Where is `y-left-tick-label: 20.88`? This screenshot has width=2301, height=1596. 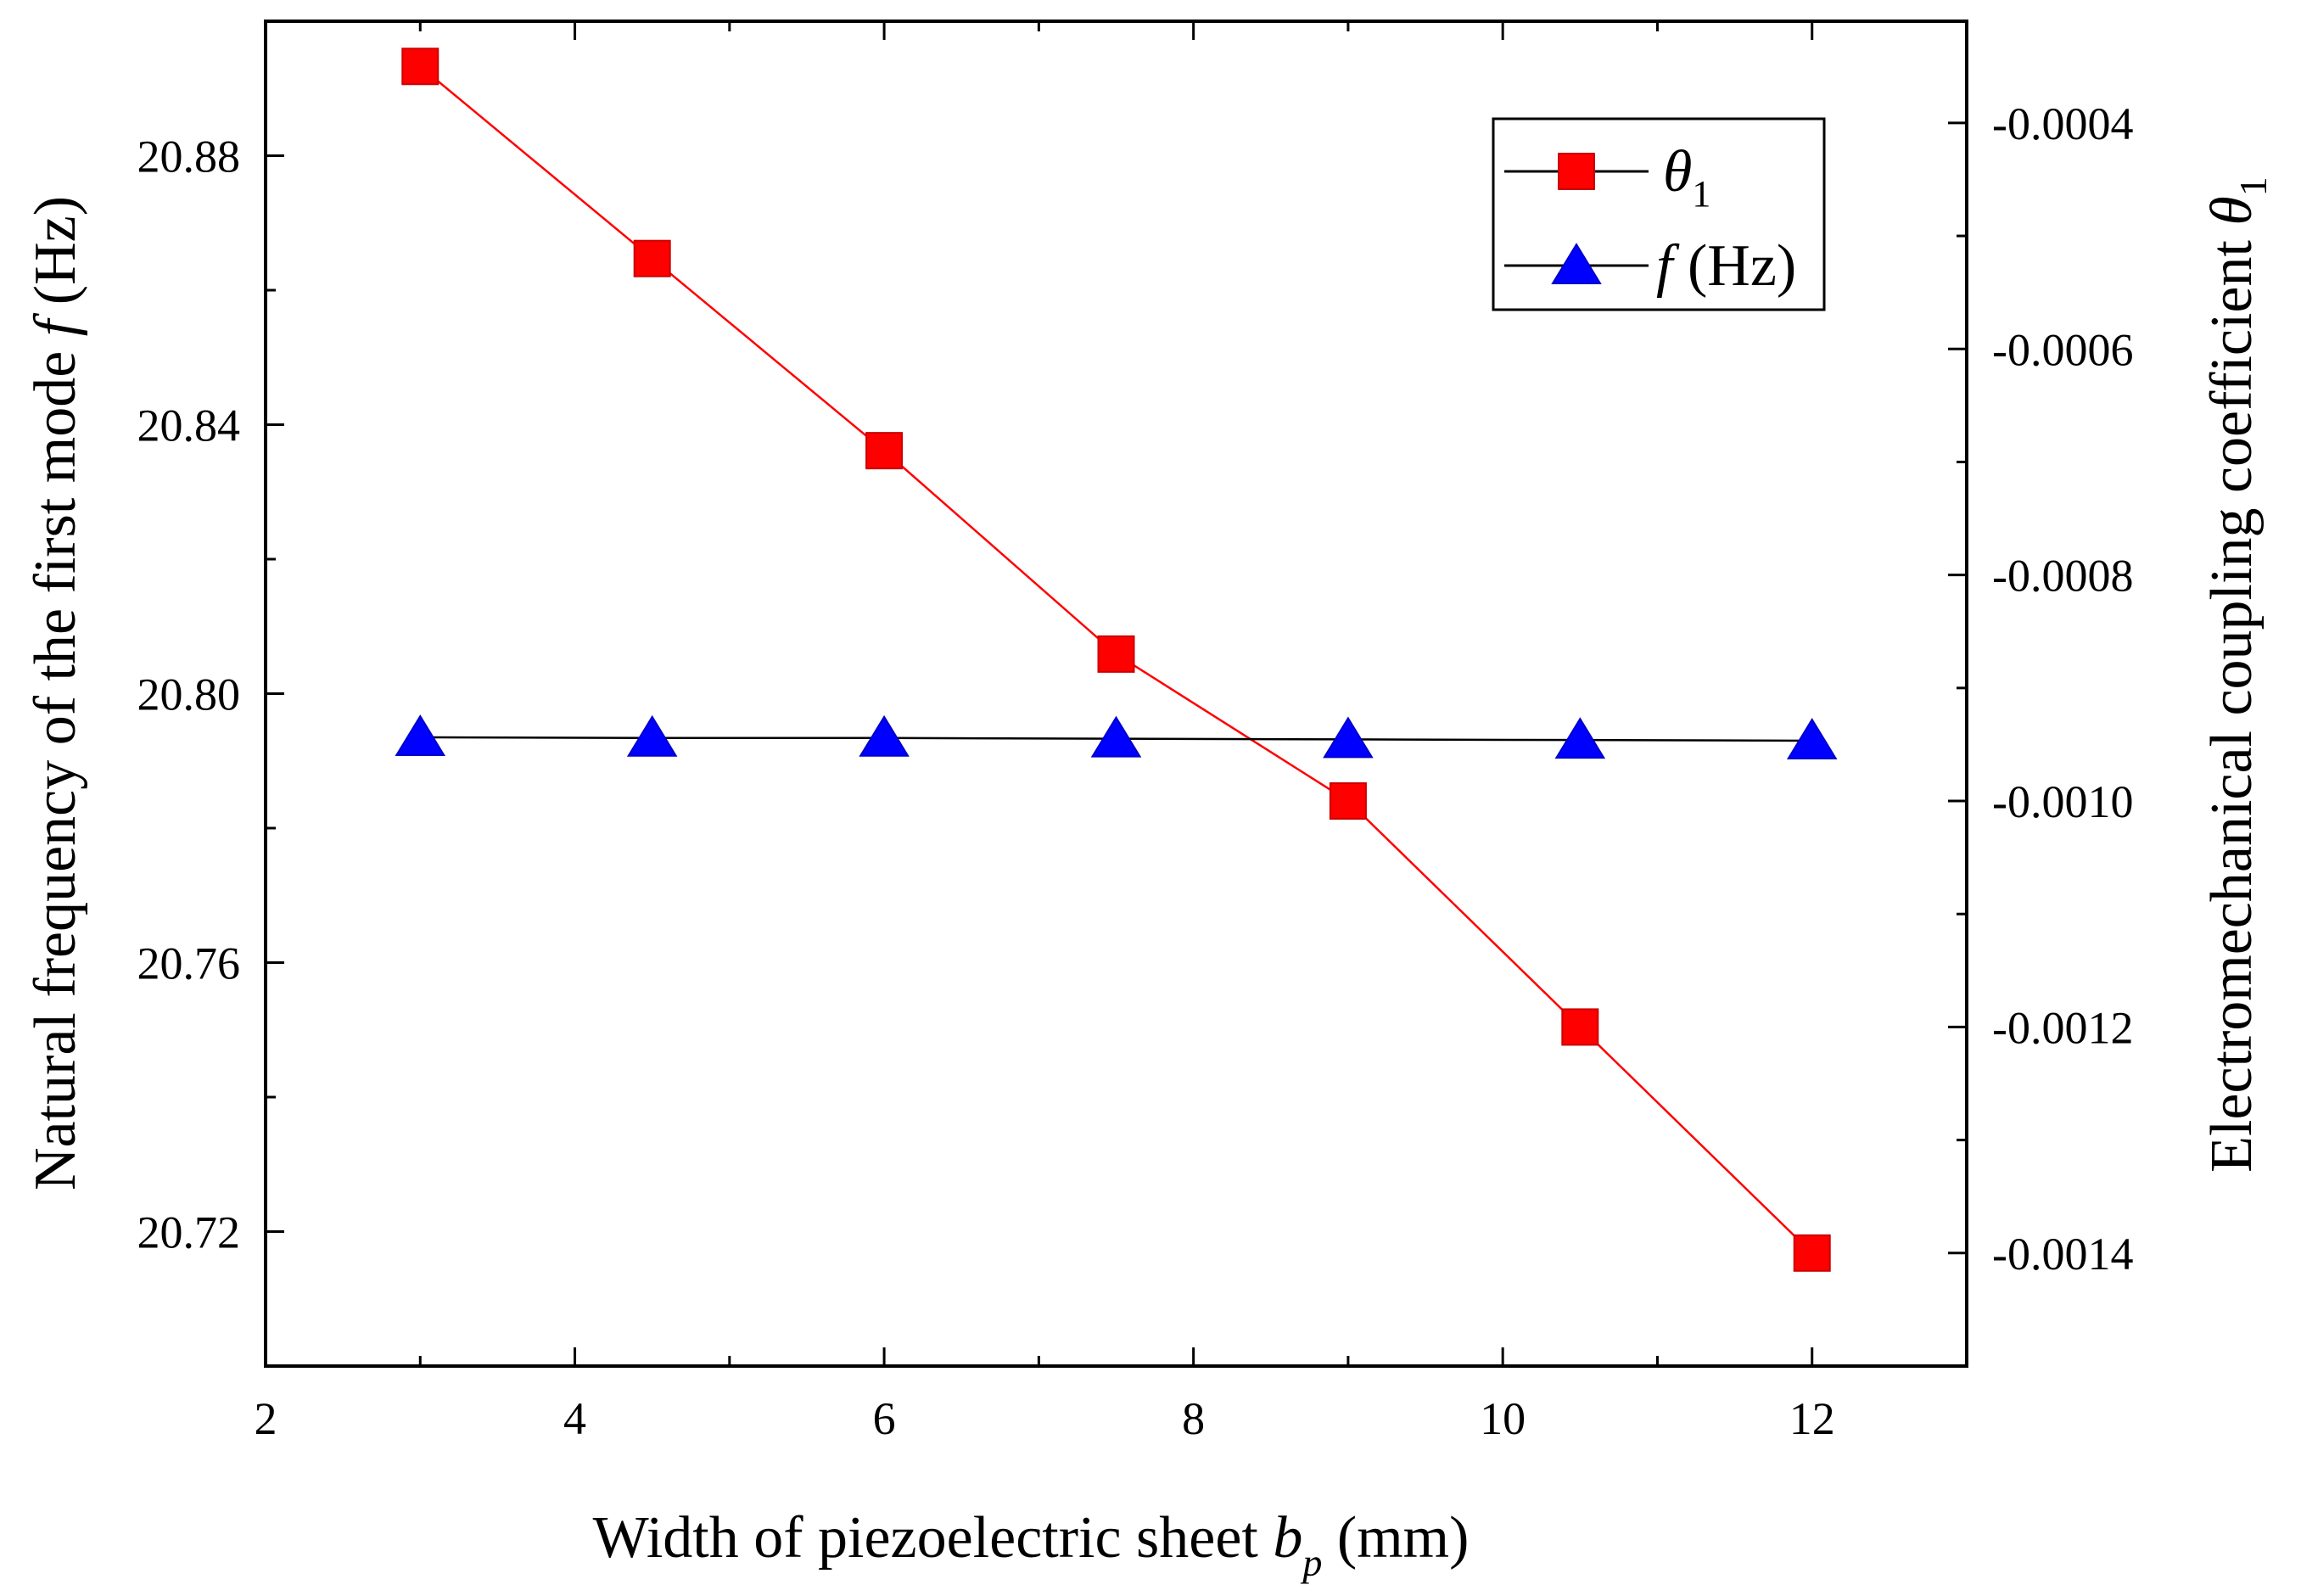
y-left-tick-label: 20.88 is located at coordinates (189, 157).